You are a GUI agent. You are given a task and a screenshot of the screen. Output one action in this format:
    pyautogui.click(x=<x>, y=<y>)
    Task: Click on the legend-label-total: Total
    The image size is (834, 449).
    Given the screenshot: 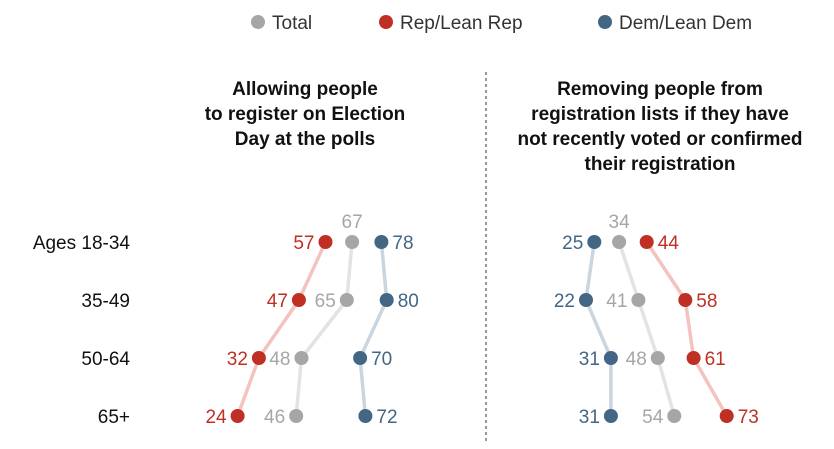 What is the action you would take?
    pyautogui.click(x=292, y=23)
    